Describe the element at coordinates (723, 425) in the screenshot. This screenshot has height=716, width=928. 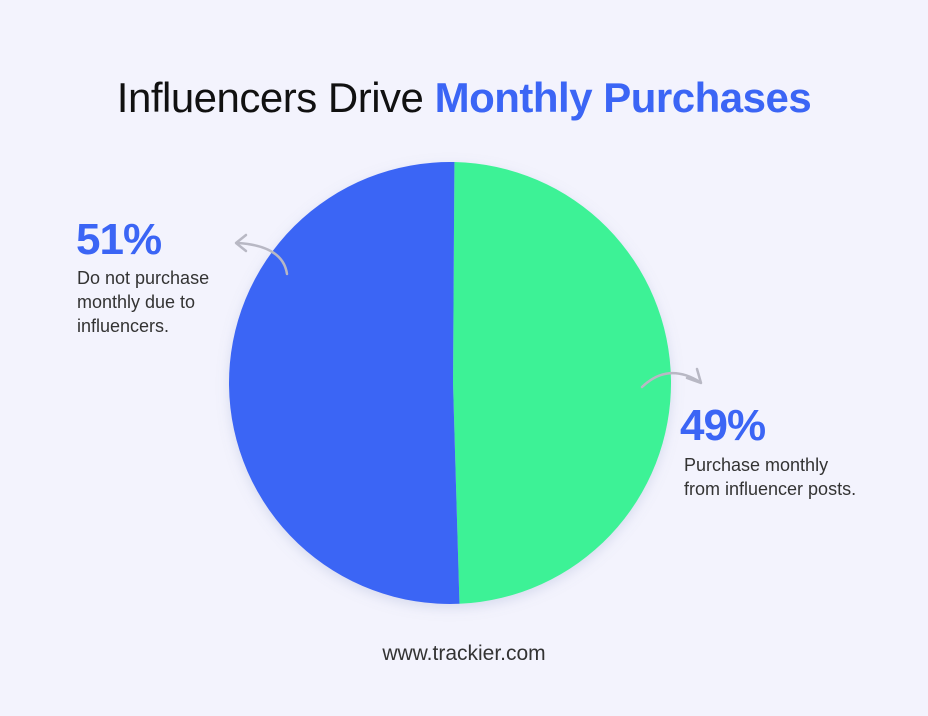
I see `slice-label-percent-right: 49%` at that location.